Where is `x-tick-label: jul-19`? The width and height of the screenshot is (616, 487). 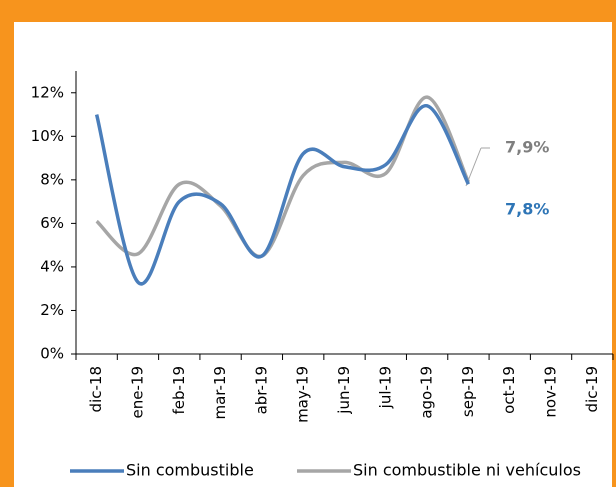 x-tick-label: jul-19 is located at coordinates (385, 387).